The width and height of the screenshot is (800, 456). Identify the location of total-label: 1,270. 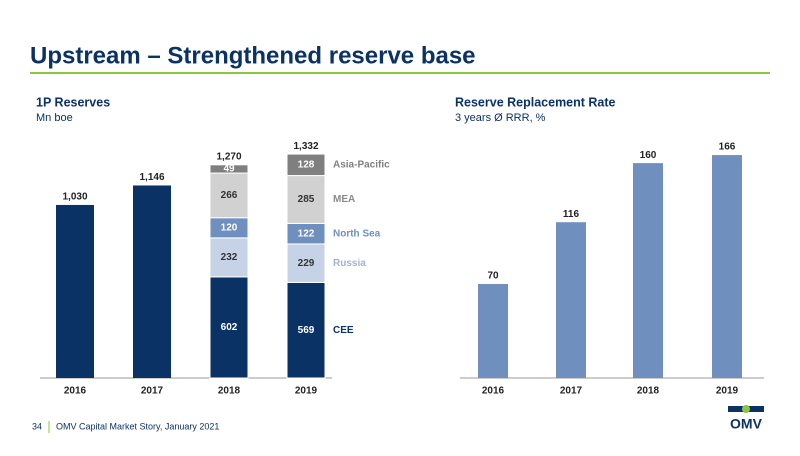
(228, 156).